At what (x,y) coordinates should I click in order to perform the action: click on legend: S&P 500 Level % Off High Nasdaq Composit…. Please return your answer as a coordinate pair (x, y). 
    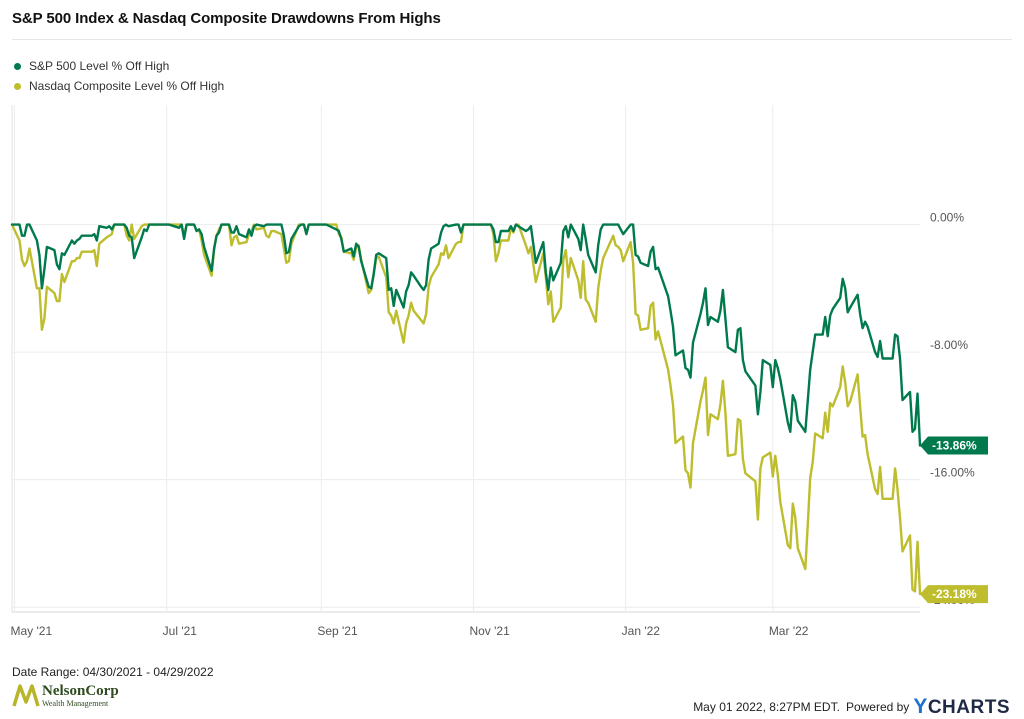
    Looking at the image, I should click on (119, 76).